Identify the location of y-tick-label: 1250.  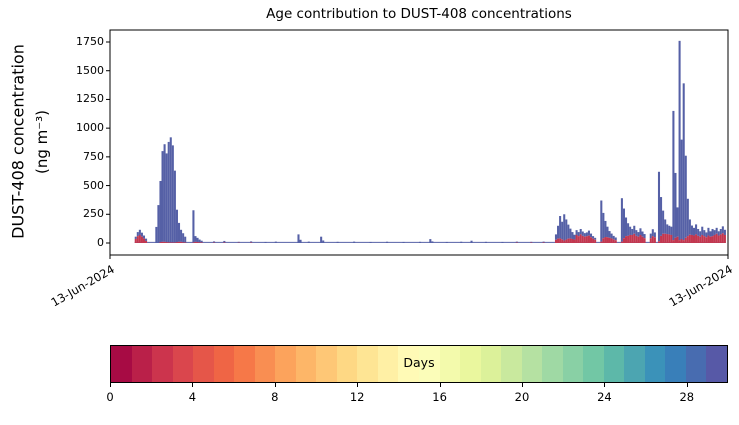
(90, 99).